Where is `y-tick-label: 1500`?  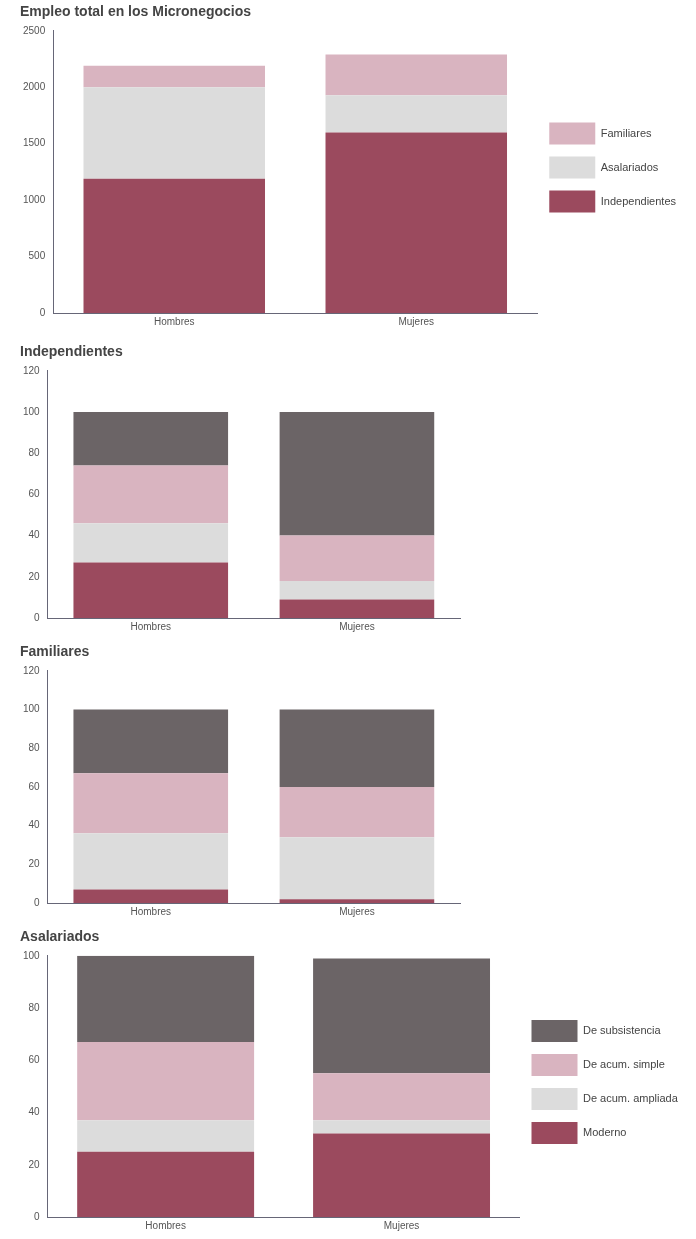
y-tick-label: 1500 is located at coordinates (34, 143).